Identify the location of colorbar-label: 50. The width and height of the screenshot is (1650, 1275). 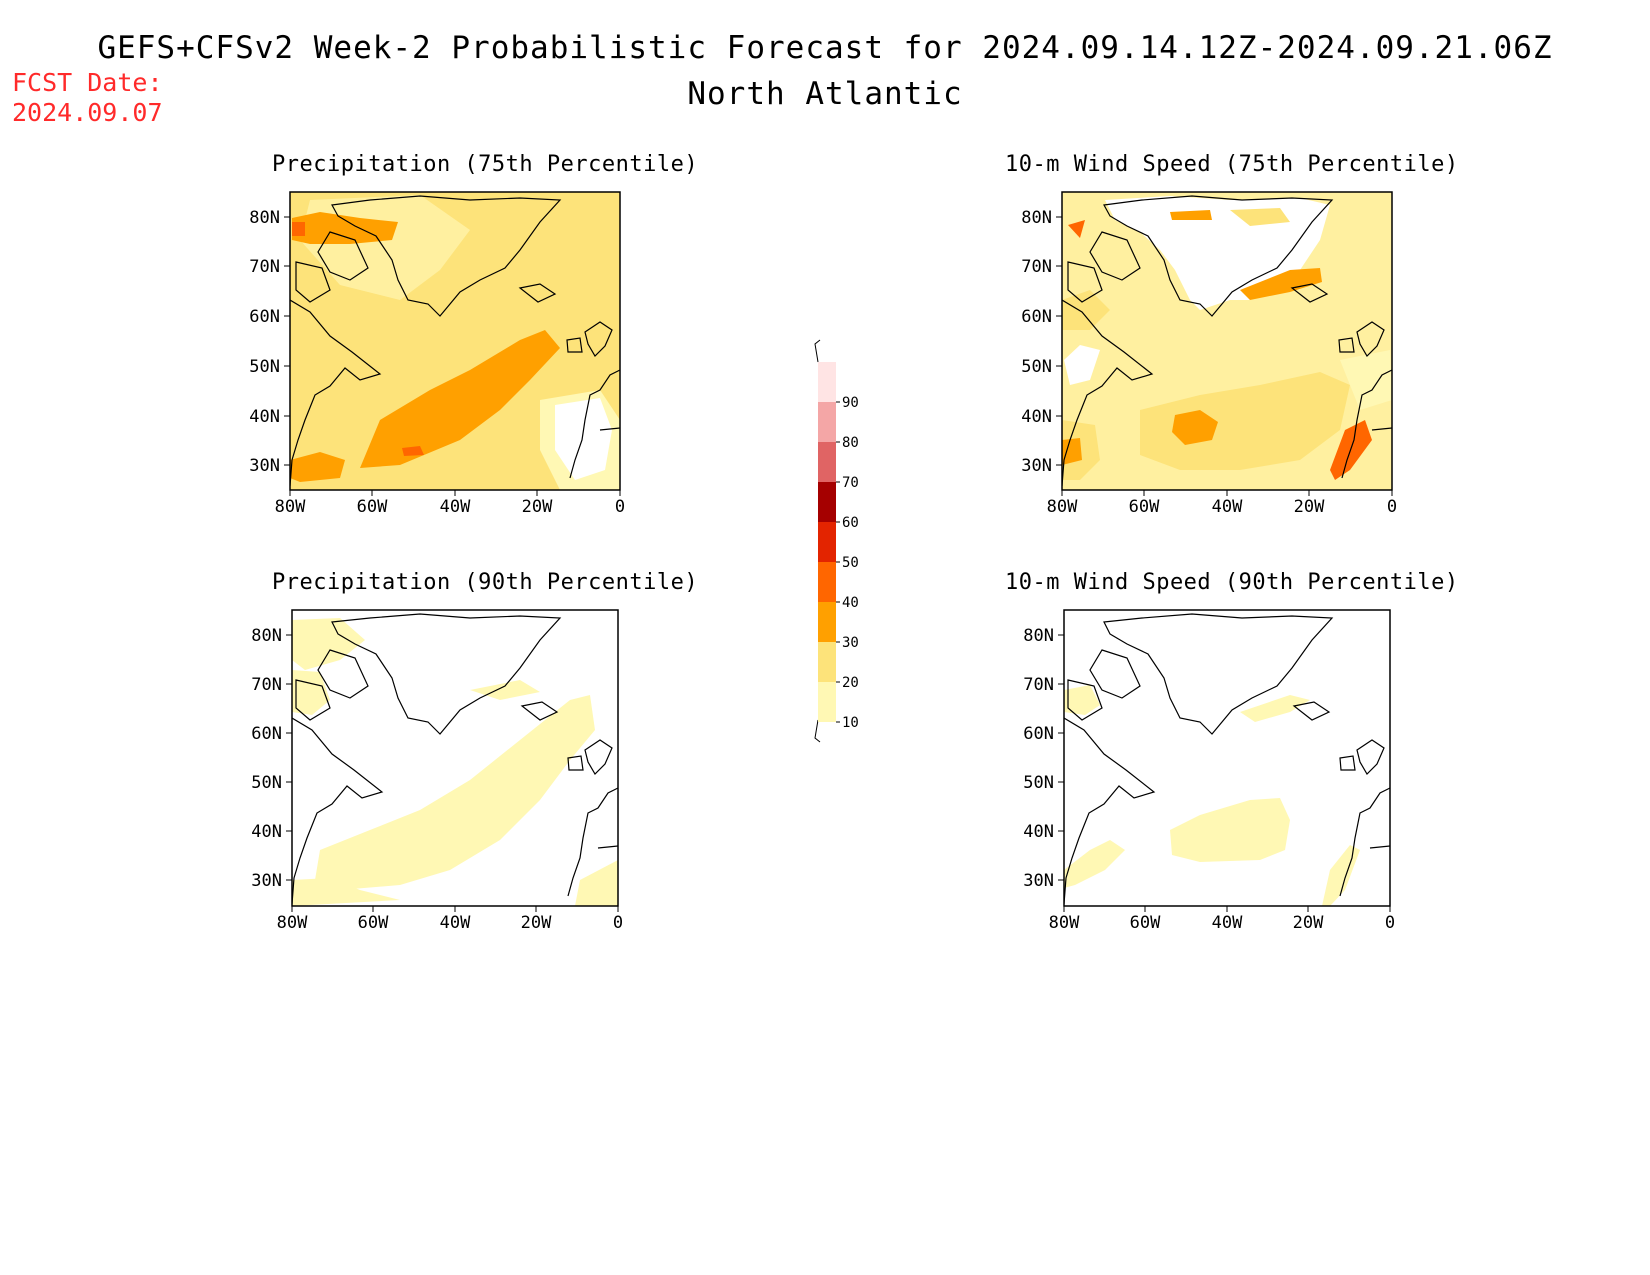
(850, 563).